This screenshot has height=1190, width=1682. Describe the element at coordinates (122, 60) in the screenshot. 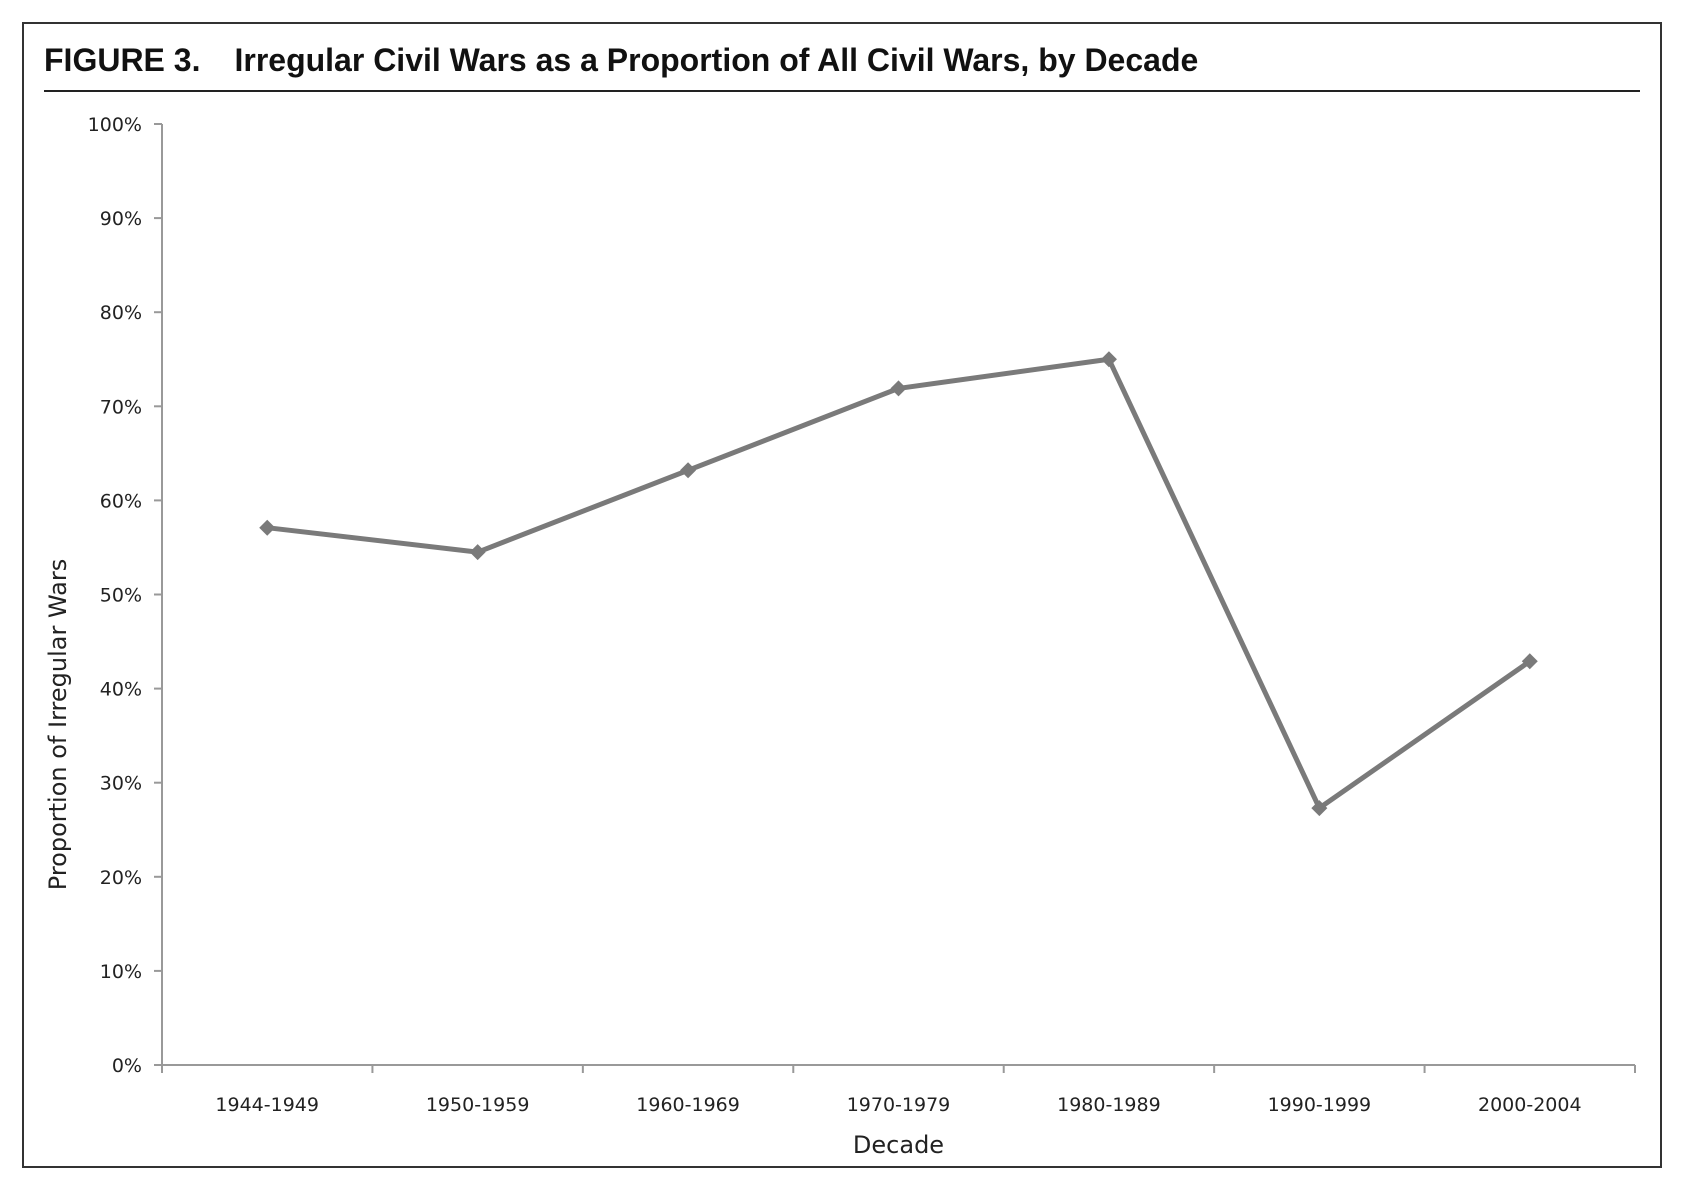

I see `figure-label: FIGURE 3.` at that location.